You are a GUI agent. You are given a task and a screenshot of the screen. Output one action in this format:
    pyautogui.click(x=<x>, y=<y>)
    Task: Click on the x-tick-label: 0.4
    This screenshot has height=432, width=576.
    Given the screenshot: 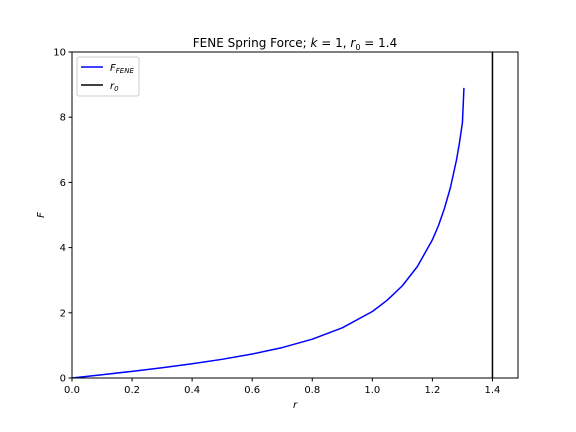 What is the action you would take?
    pyautogui.click(x=192, y=390)
    